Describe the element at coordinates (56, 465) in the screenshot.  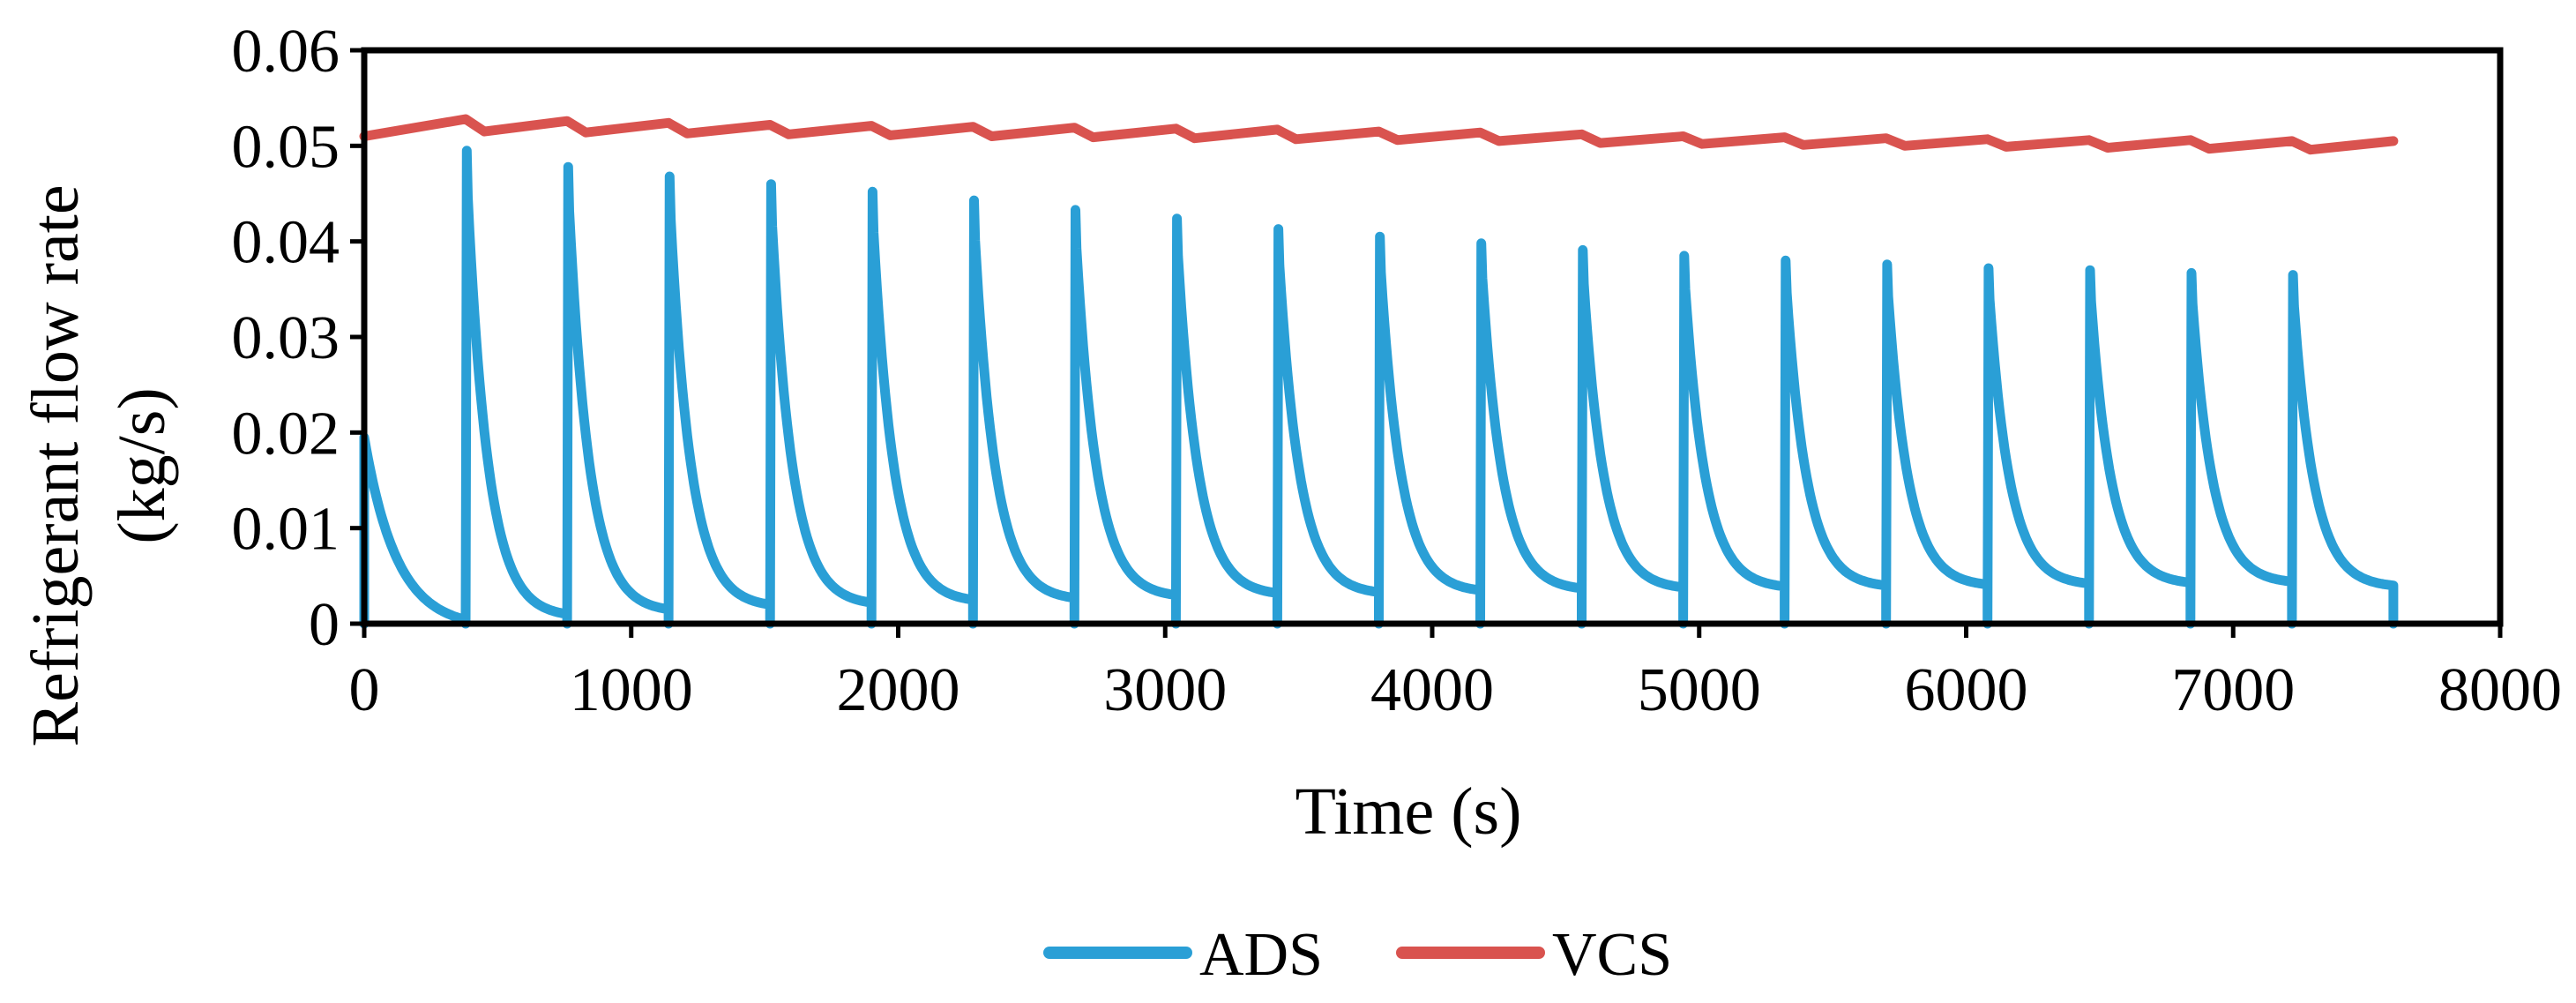
I see `y-axis-label-line-1: Refrigerant flow rate` at that location.